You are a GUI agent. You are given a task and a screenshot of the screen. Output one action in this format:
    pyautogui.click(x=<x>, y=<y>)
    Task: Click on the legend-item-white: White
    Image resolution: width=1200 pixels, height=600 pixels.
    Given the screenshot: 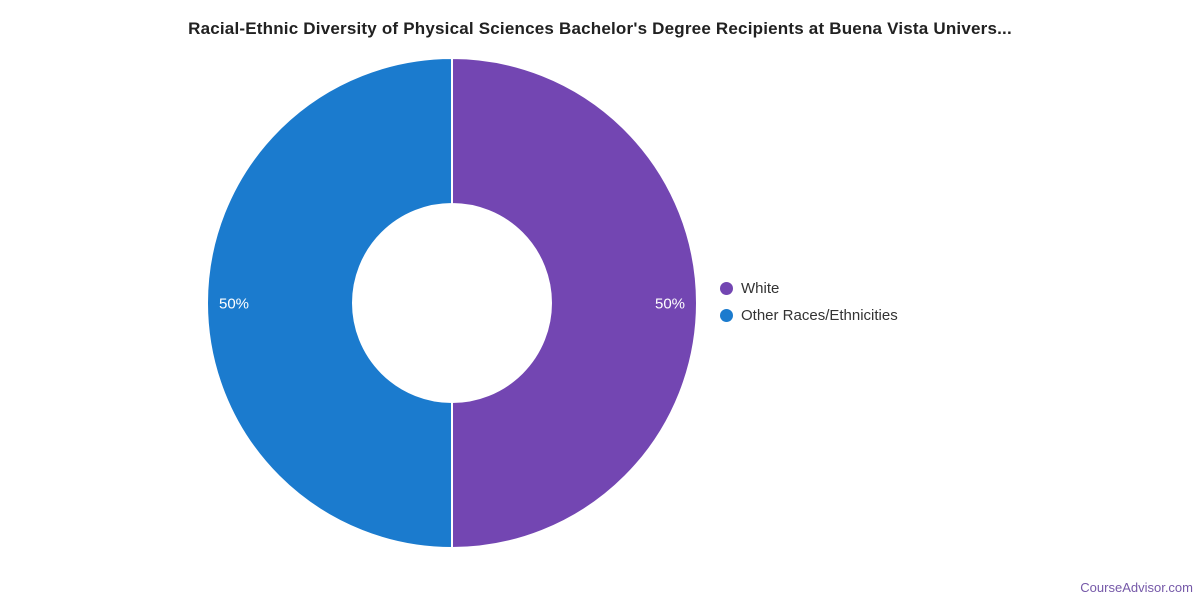 What is the action you would take?
    pyautogui.click(x=809, y=288)
    